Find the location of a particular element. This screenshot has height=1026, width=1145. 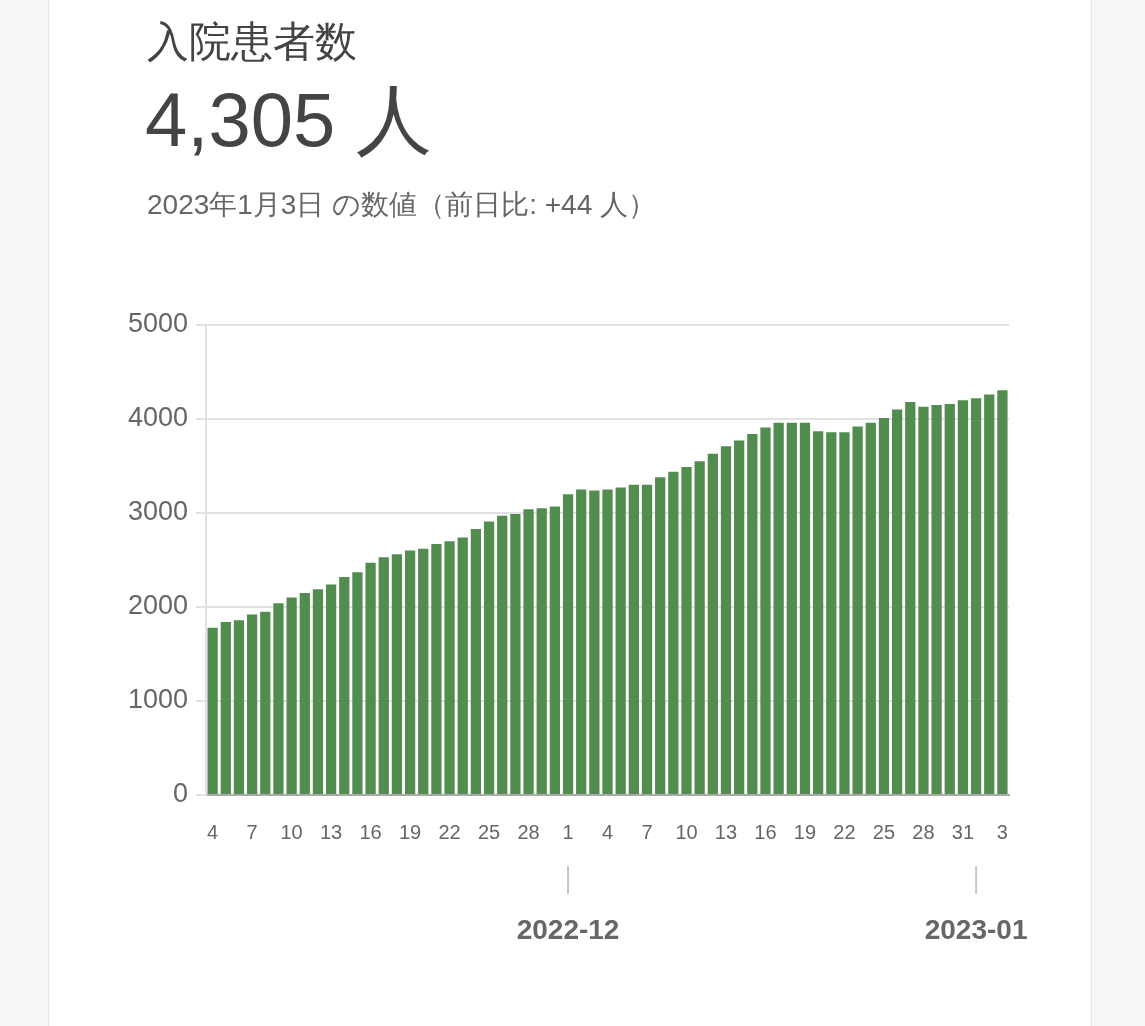

y-tick-label: 2000 is located at coordinates (158, 605).